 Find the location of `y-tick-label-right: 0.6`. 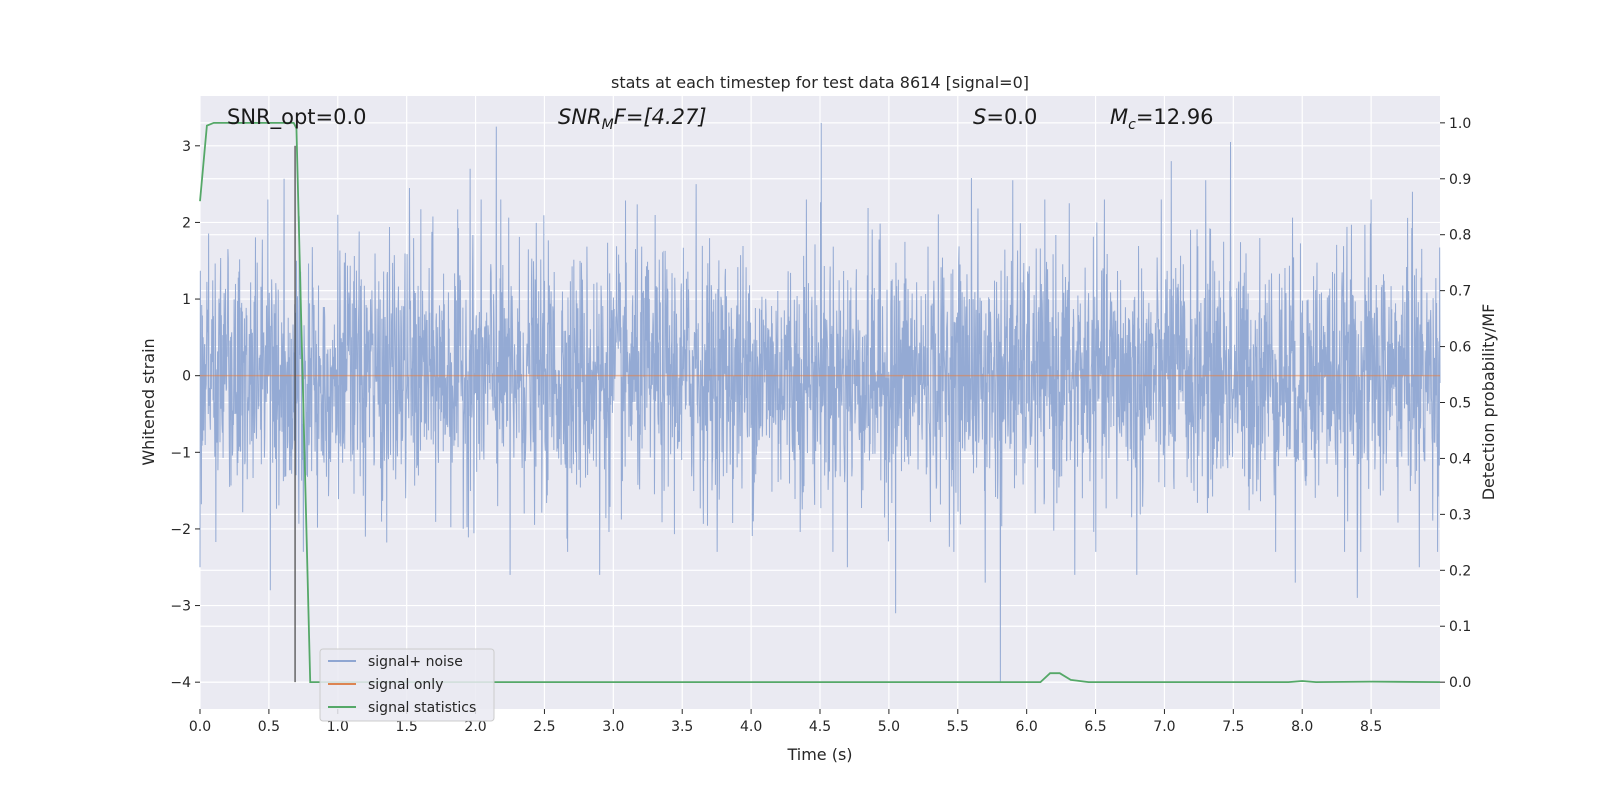

y-tick-label-right: 0.6 is located at coordinates (1460, 348).